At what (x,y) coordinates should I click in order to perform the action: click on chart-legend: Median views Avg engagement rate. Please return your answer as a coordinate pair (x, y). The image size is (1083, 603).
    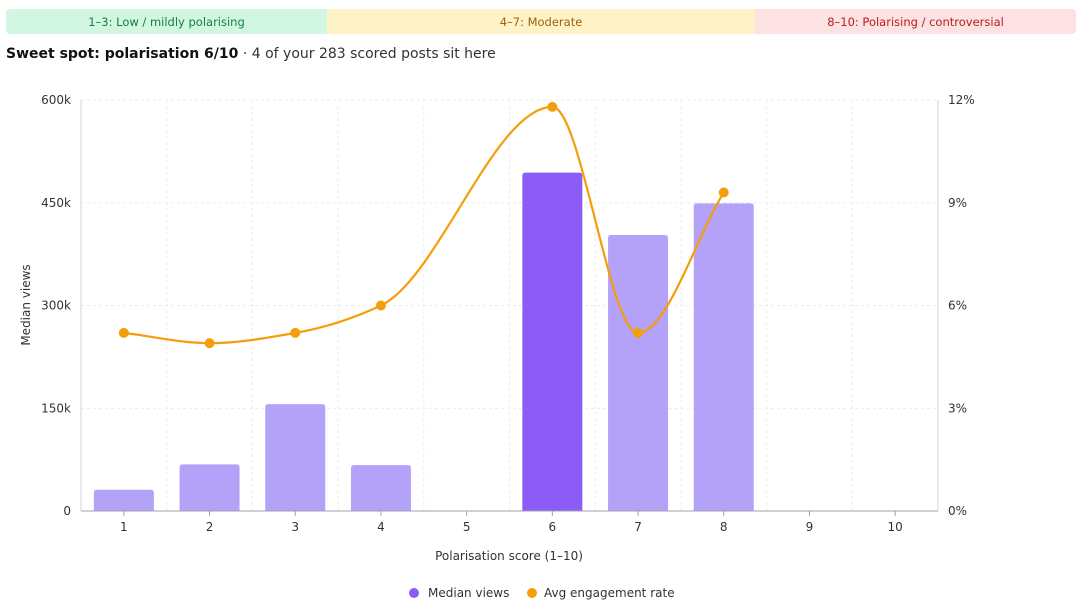
    Looking at the image, I should click on (542, 593).